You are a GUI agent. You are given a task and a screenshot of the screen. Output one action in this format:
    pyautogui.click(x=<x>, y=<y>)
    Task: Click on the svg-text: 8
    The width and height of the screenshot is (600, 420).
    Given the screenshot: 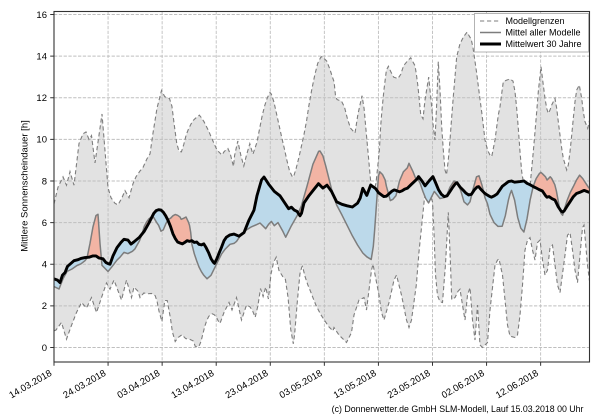 What is the action you would take?
    pyautogui.click(x=44, y=181)
    